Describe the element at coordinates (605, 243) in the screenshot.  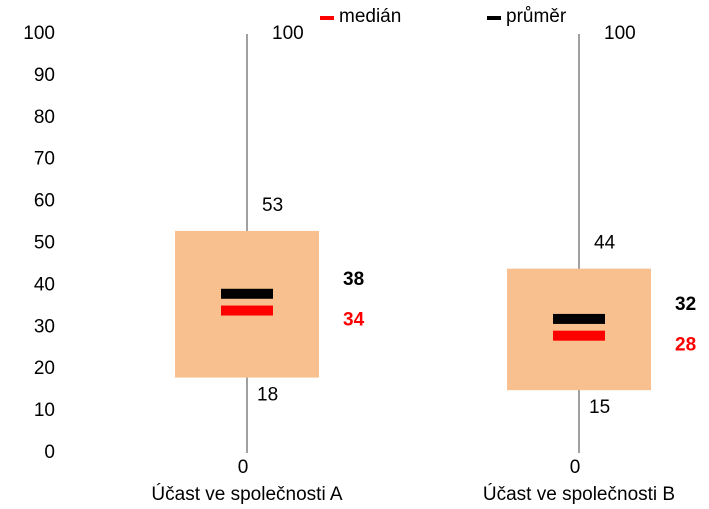
I see `q3-label: 44` at that location.